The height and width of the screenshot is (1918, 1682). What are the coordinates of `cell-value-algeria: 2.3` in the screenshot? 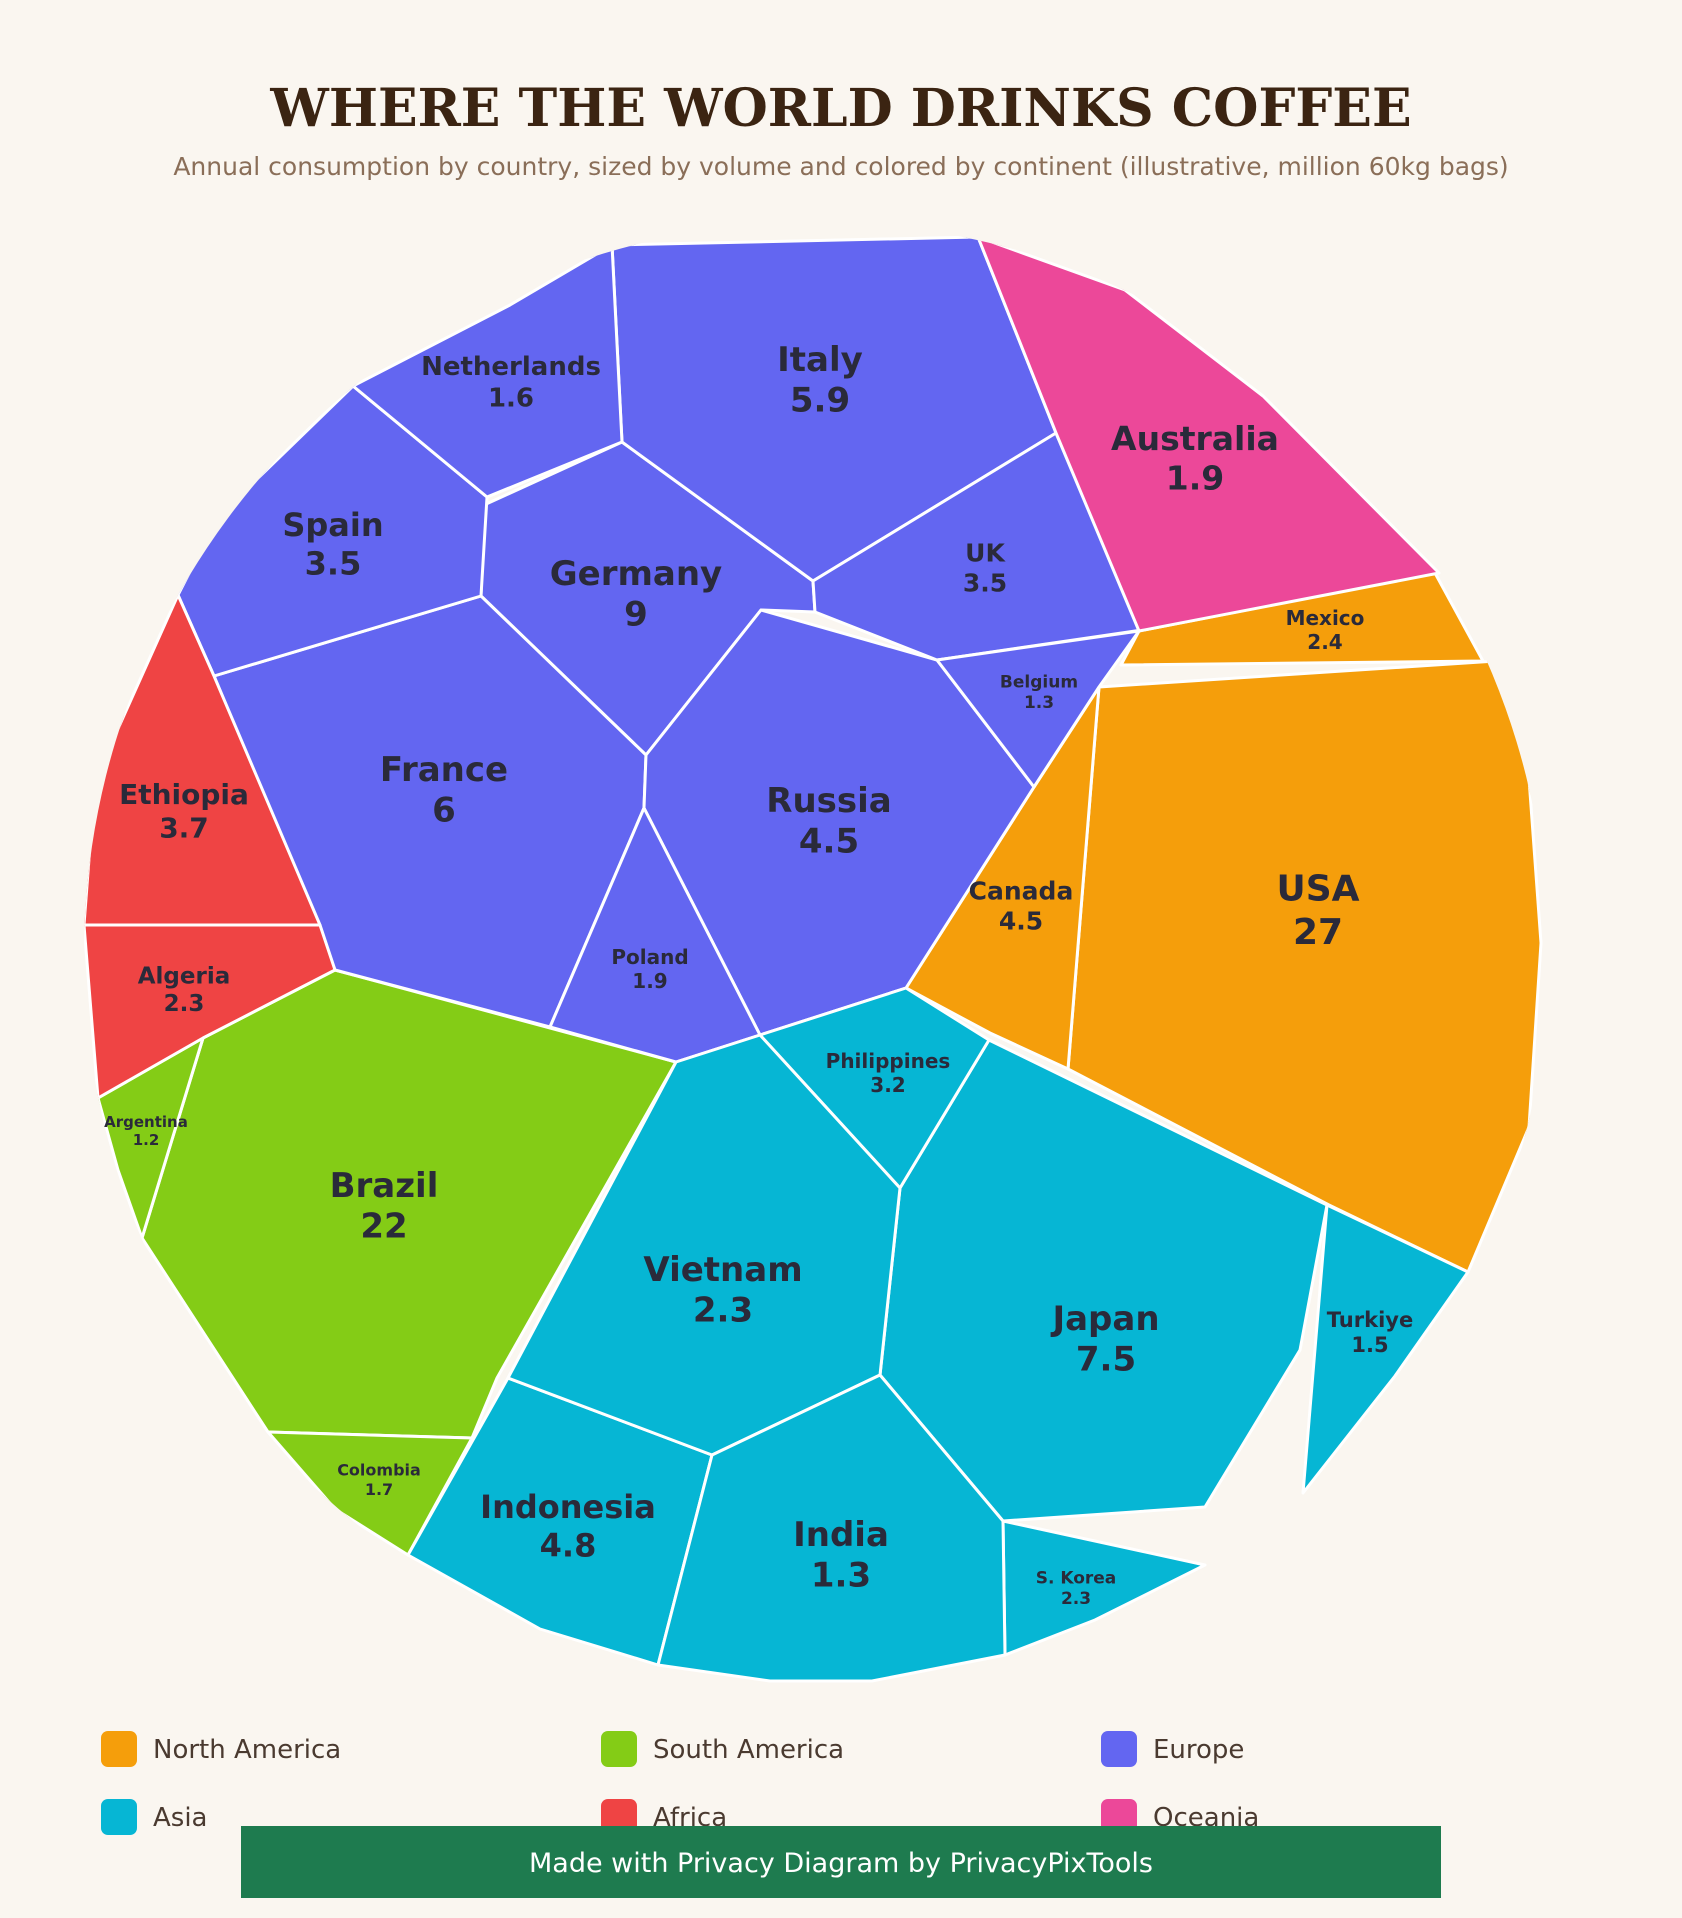 It's located at (184, 1004).